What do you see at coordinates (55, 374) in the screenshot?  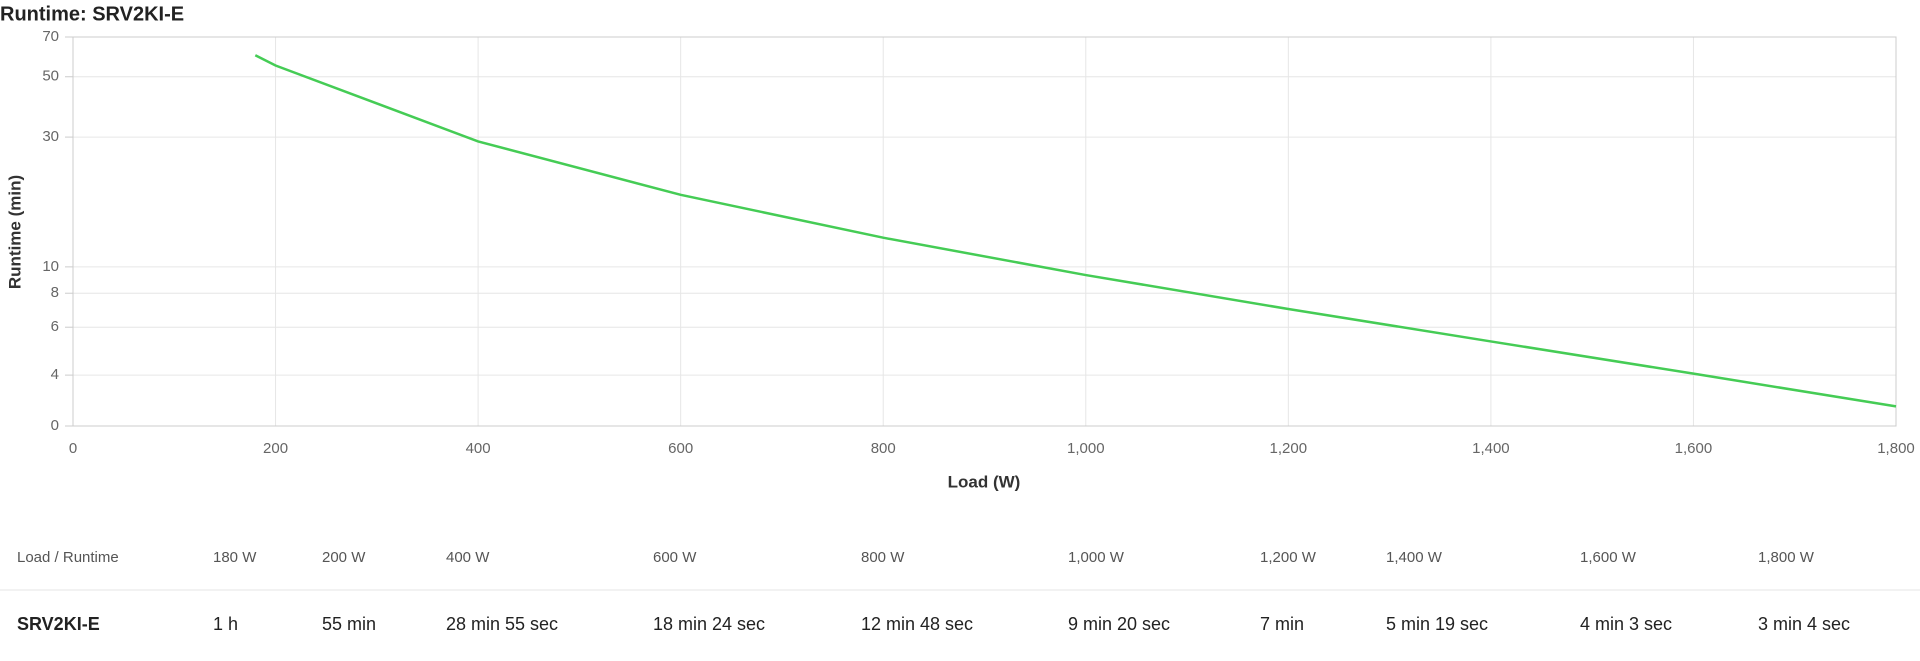 I see `y-tick-label: 4` at bounding box center [55, 374].